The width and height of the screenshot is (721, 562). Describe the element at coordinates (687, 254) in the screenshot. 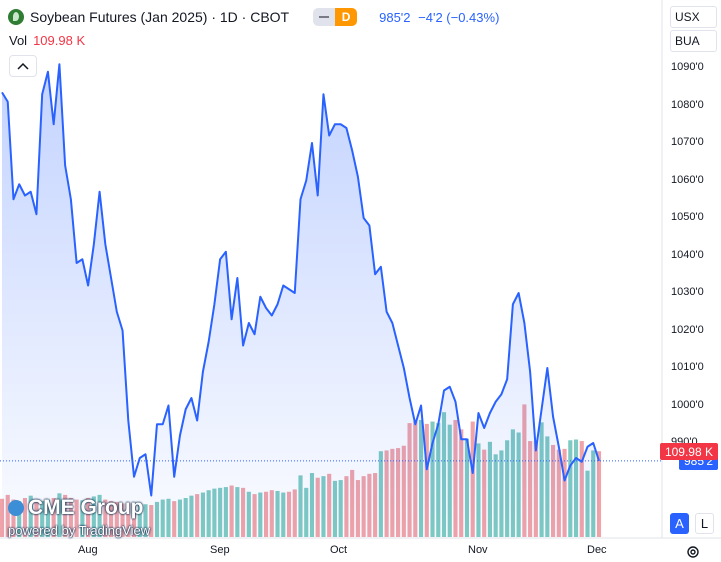

I see `price-tick-label: 1040'0` at that location.